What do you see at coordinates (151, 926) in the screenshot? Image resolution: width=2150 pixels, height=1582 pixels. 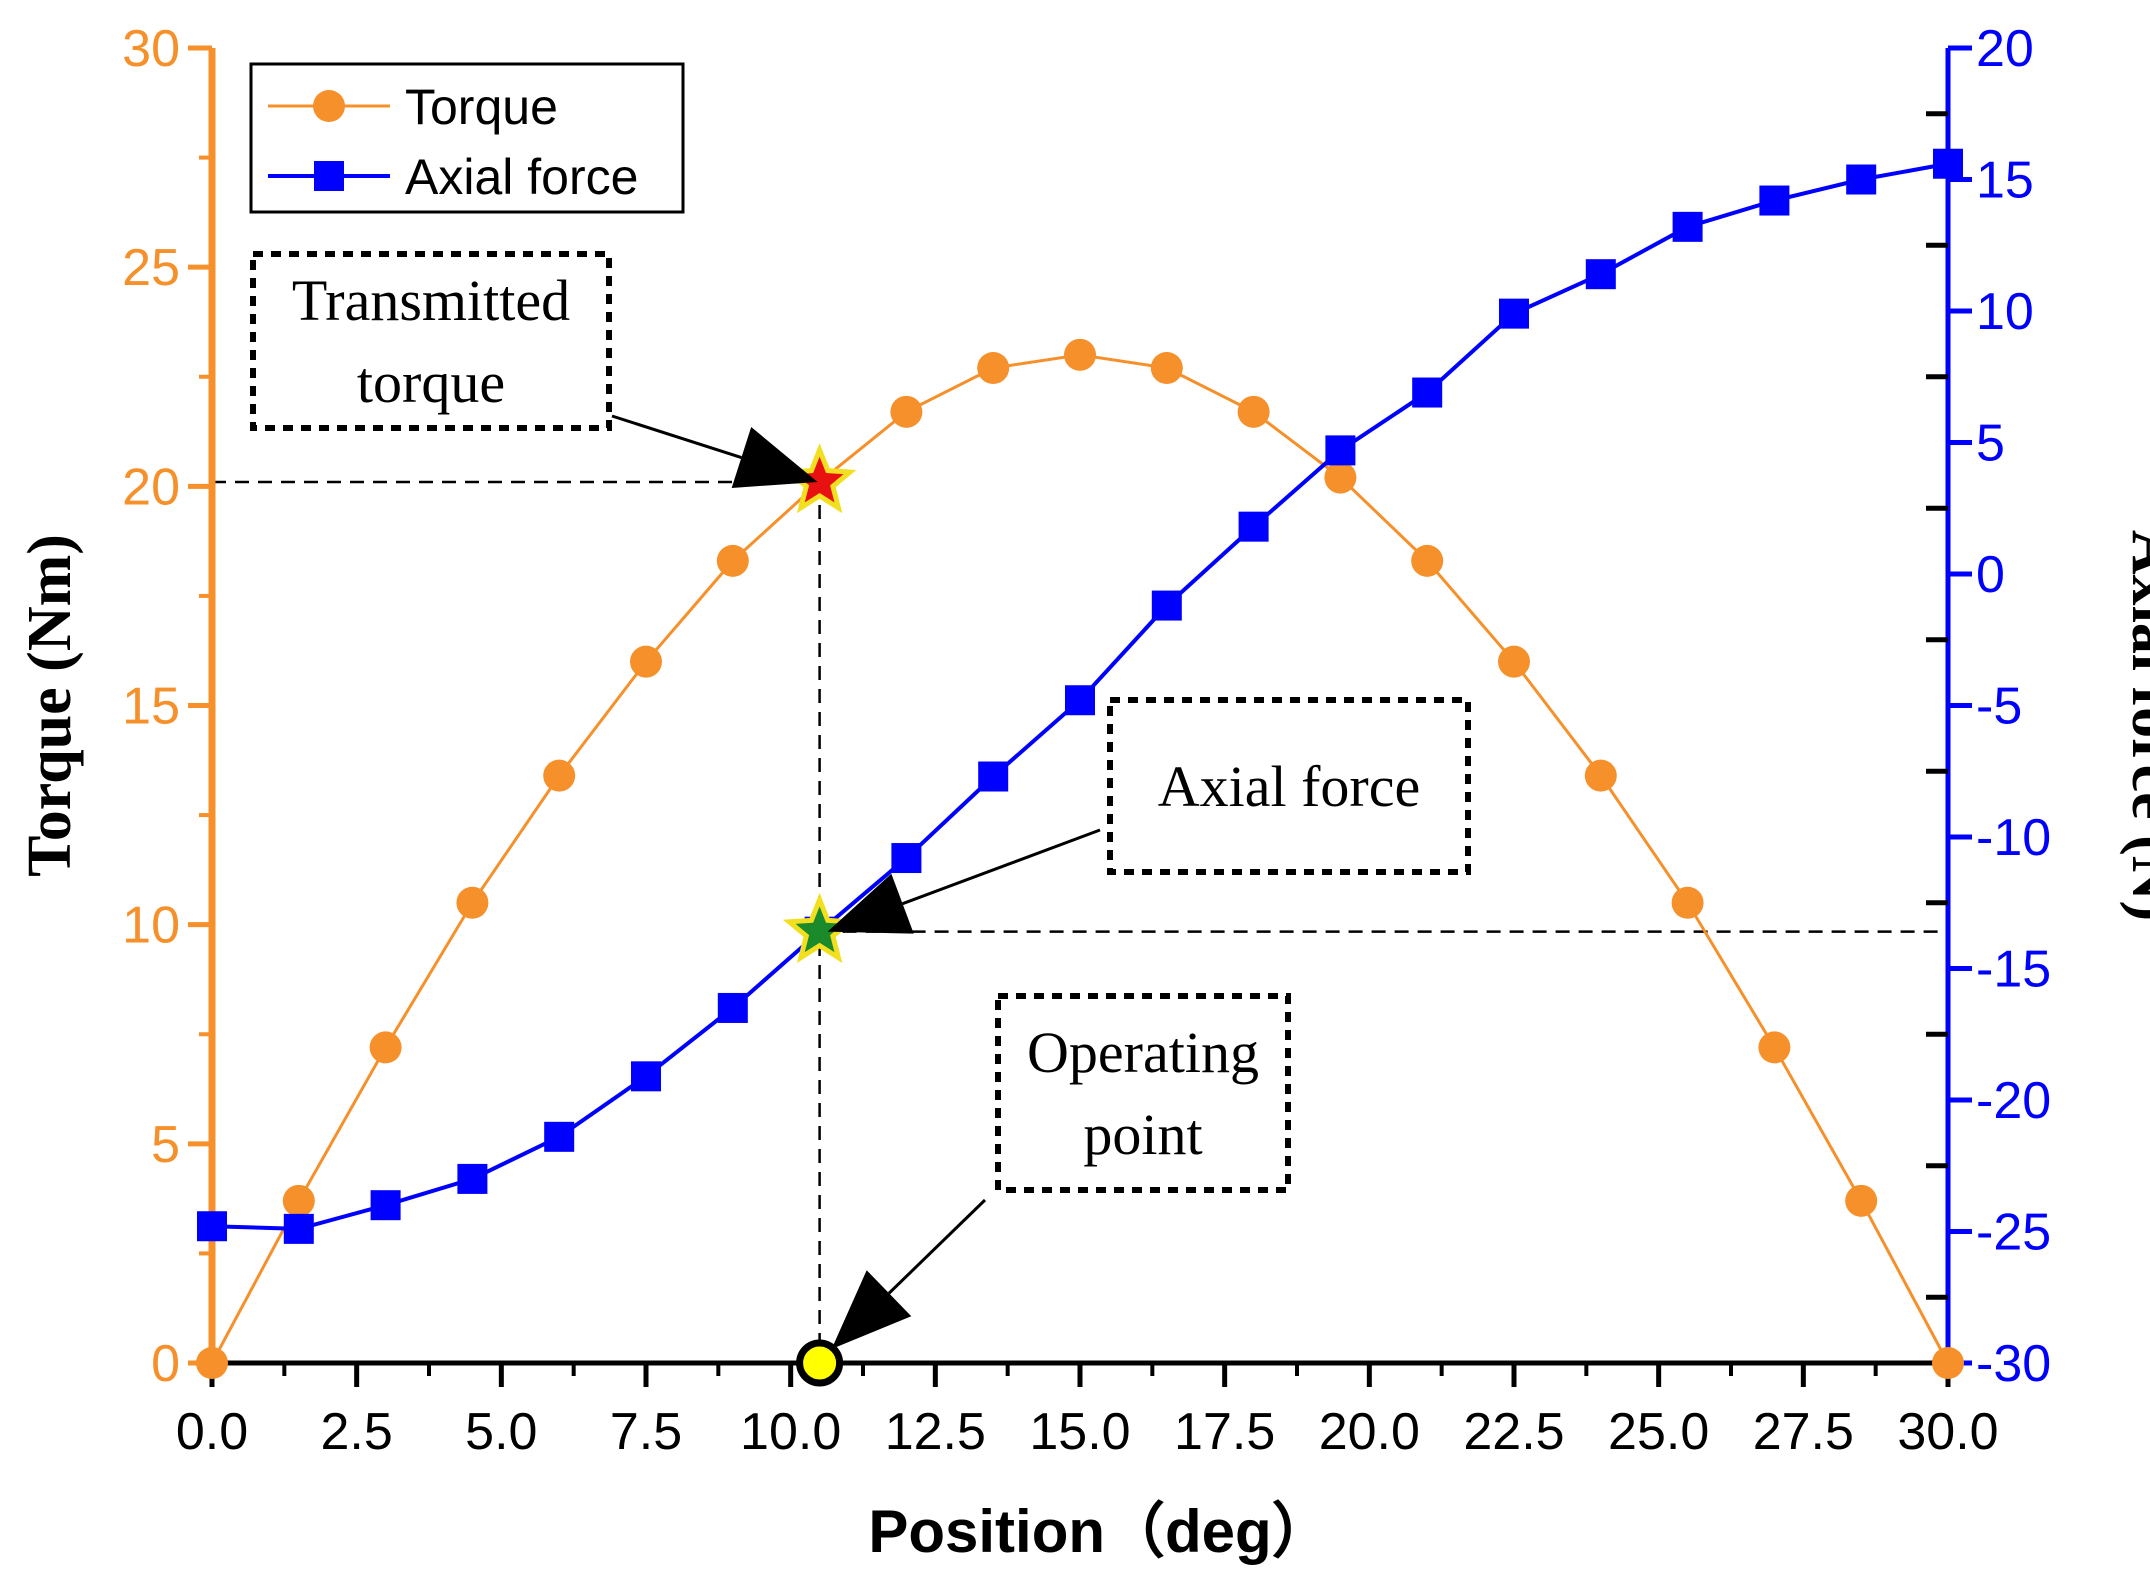 I see `left-y-tick-label: 10` at bounding box center [151, 926].